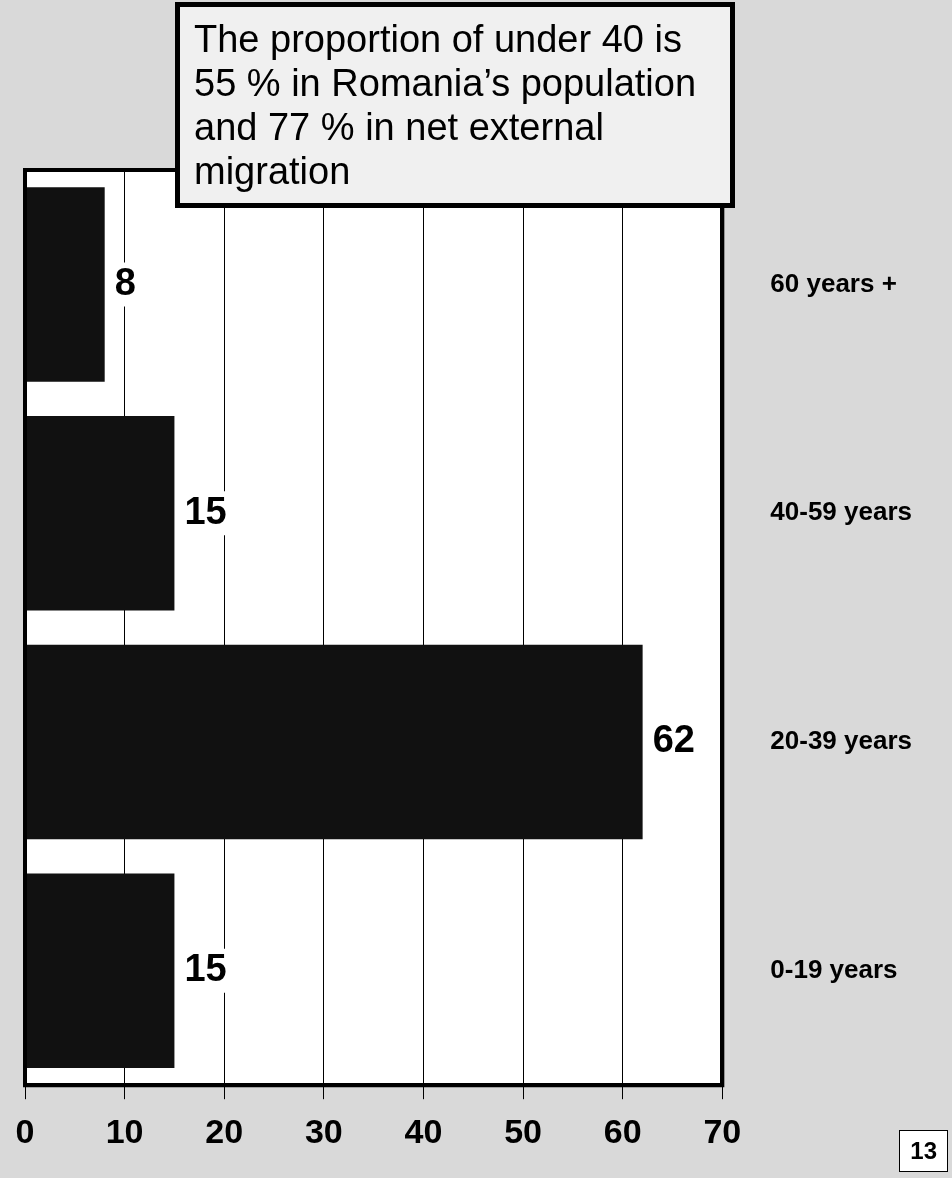 Image resolution: width=952 pixels, height=1178 pixels. What do you see at coordinates (841, 511) in the screenshot?
I see `y-tick-label: 40-59 years` at bounding box center [841, 511].